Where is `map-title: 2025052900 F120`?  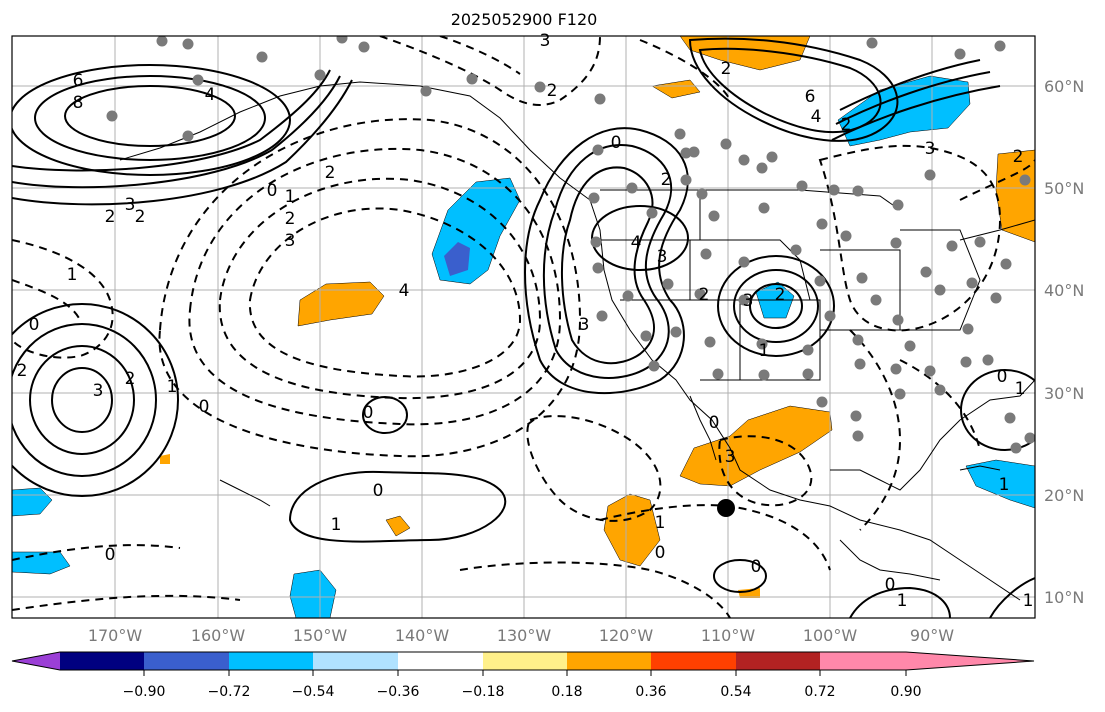 map-title: 2025052900 F120 is located at coordinates (524, 19).